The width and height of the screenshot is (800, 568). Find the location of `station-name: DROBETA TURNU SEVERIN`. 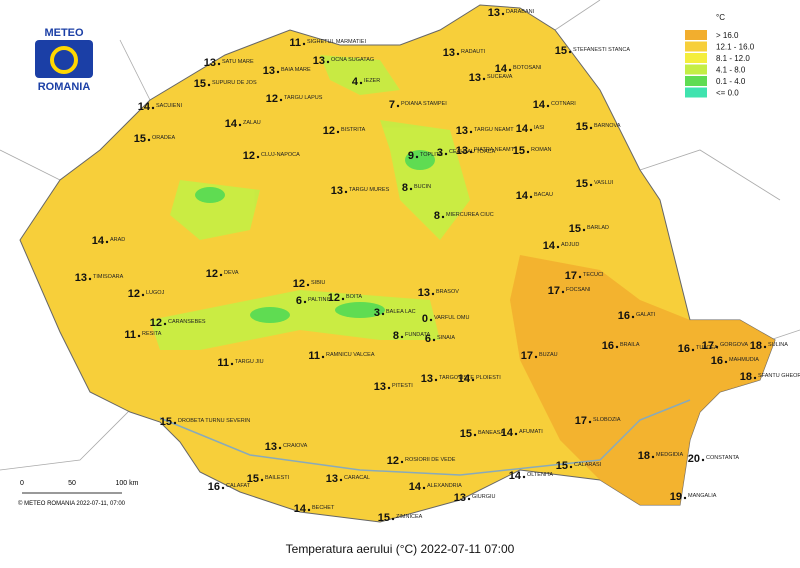

station-name: DROBETA TURNU SEVERIN is located at coordinates (214, 421).